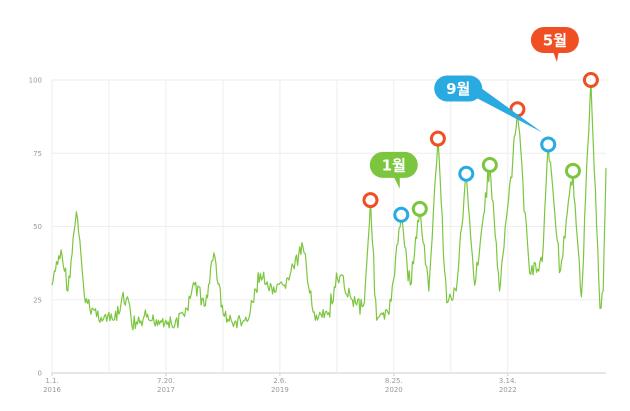  I want to click on callout: 9월, so click(488, 104).